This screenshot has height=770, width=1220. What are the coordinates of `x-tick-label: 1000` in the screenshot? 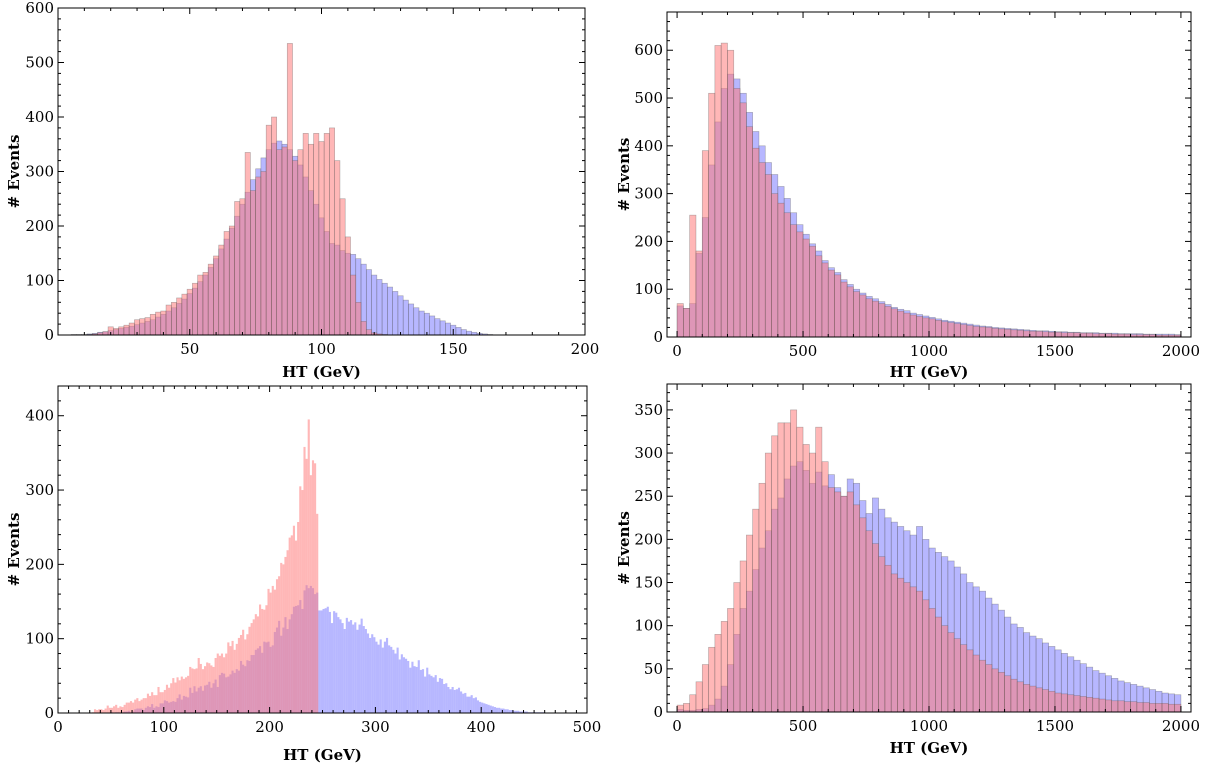 It's located at (929, 726).